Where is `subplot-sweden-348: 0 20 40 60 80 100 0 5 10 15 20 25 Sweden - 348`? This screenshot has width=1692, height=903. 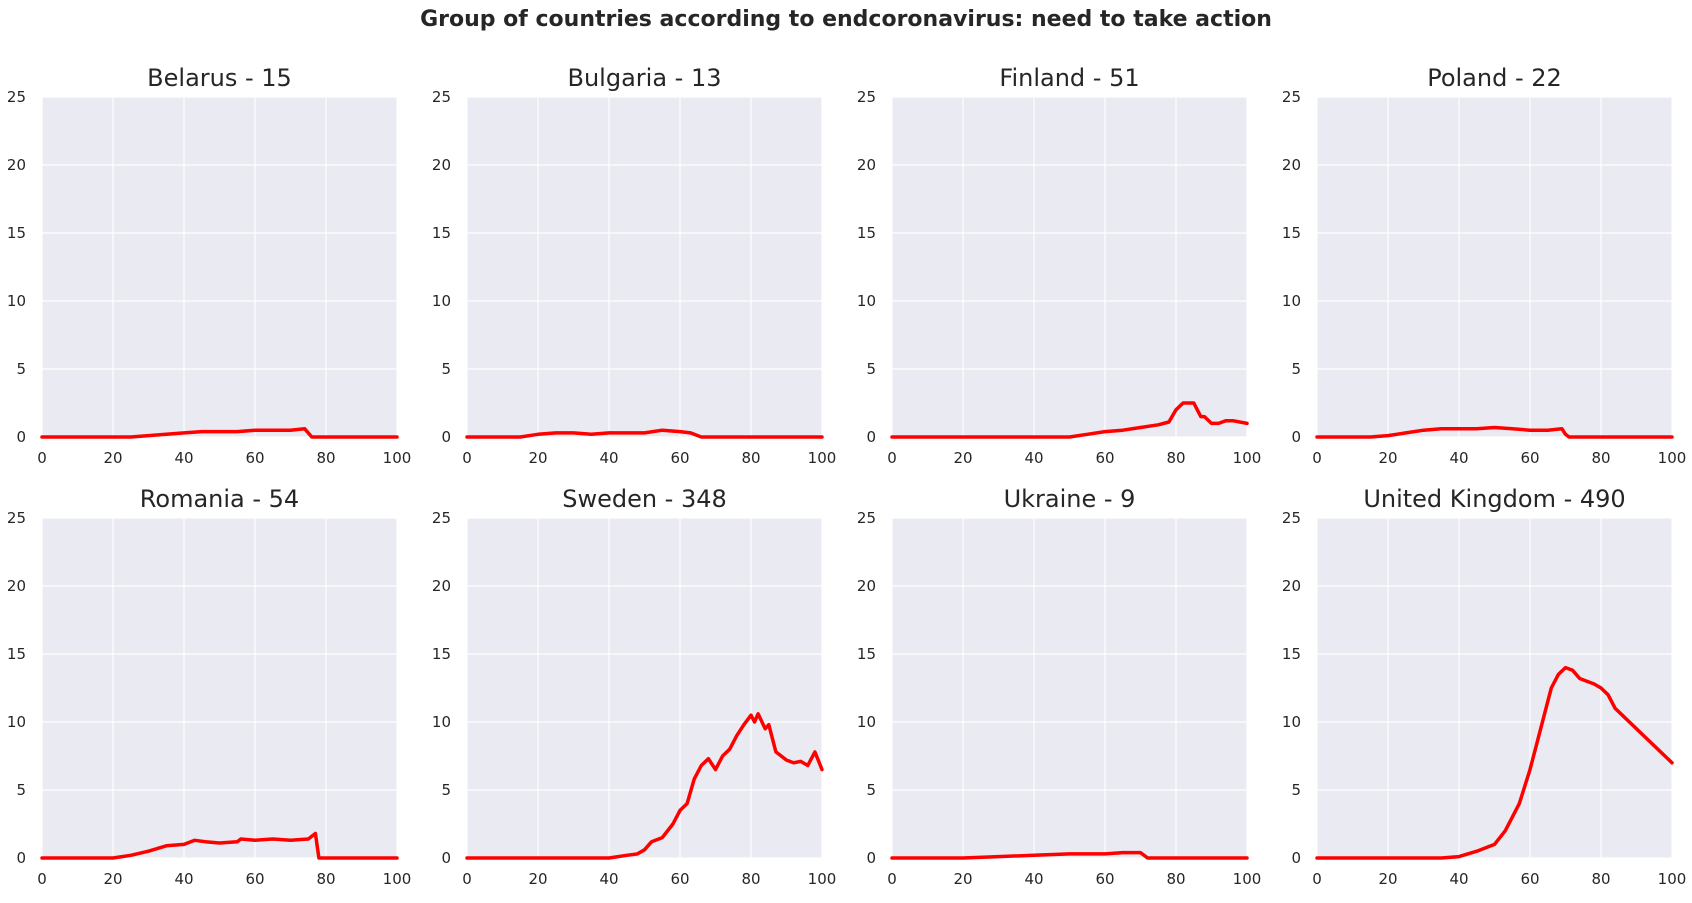
subplot-sweden-348: 0 20 40 60 80 100 0 5 10 15 20 25 Sweden - 348 is located at coordinates (634, 686).